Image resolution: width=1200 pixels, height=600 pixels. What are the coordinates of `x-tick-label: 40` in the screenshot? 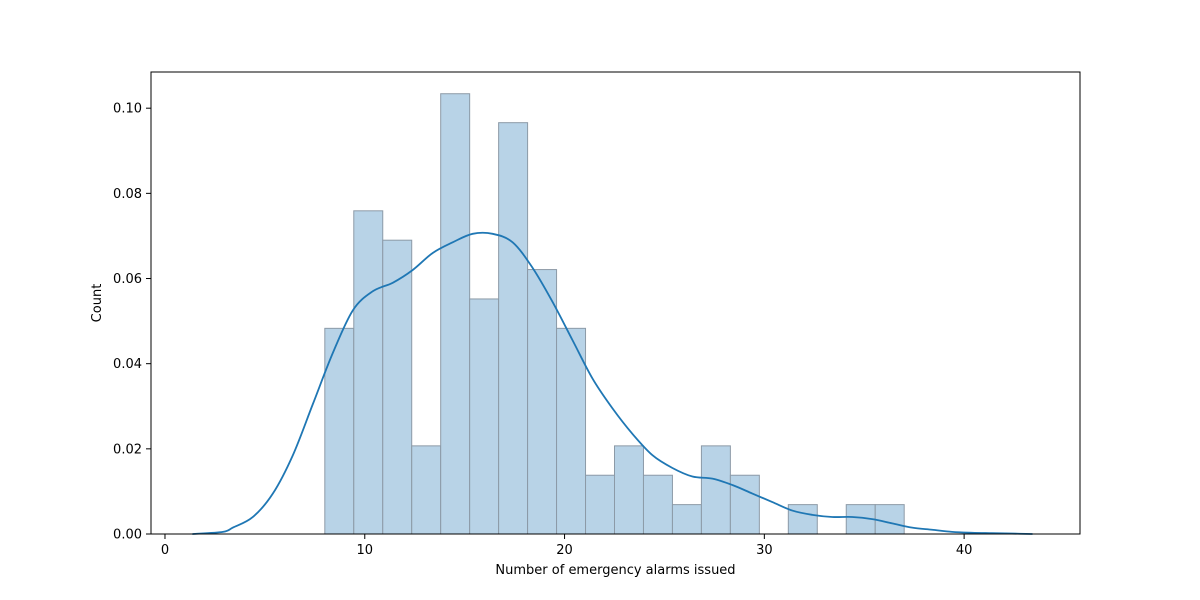 It's located at (964, 550).